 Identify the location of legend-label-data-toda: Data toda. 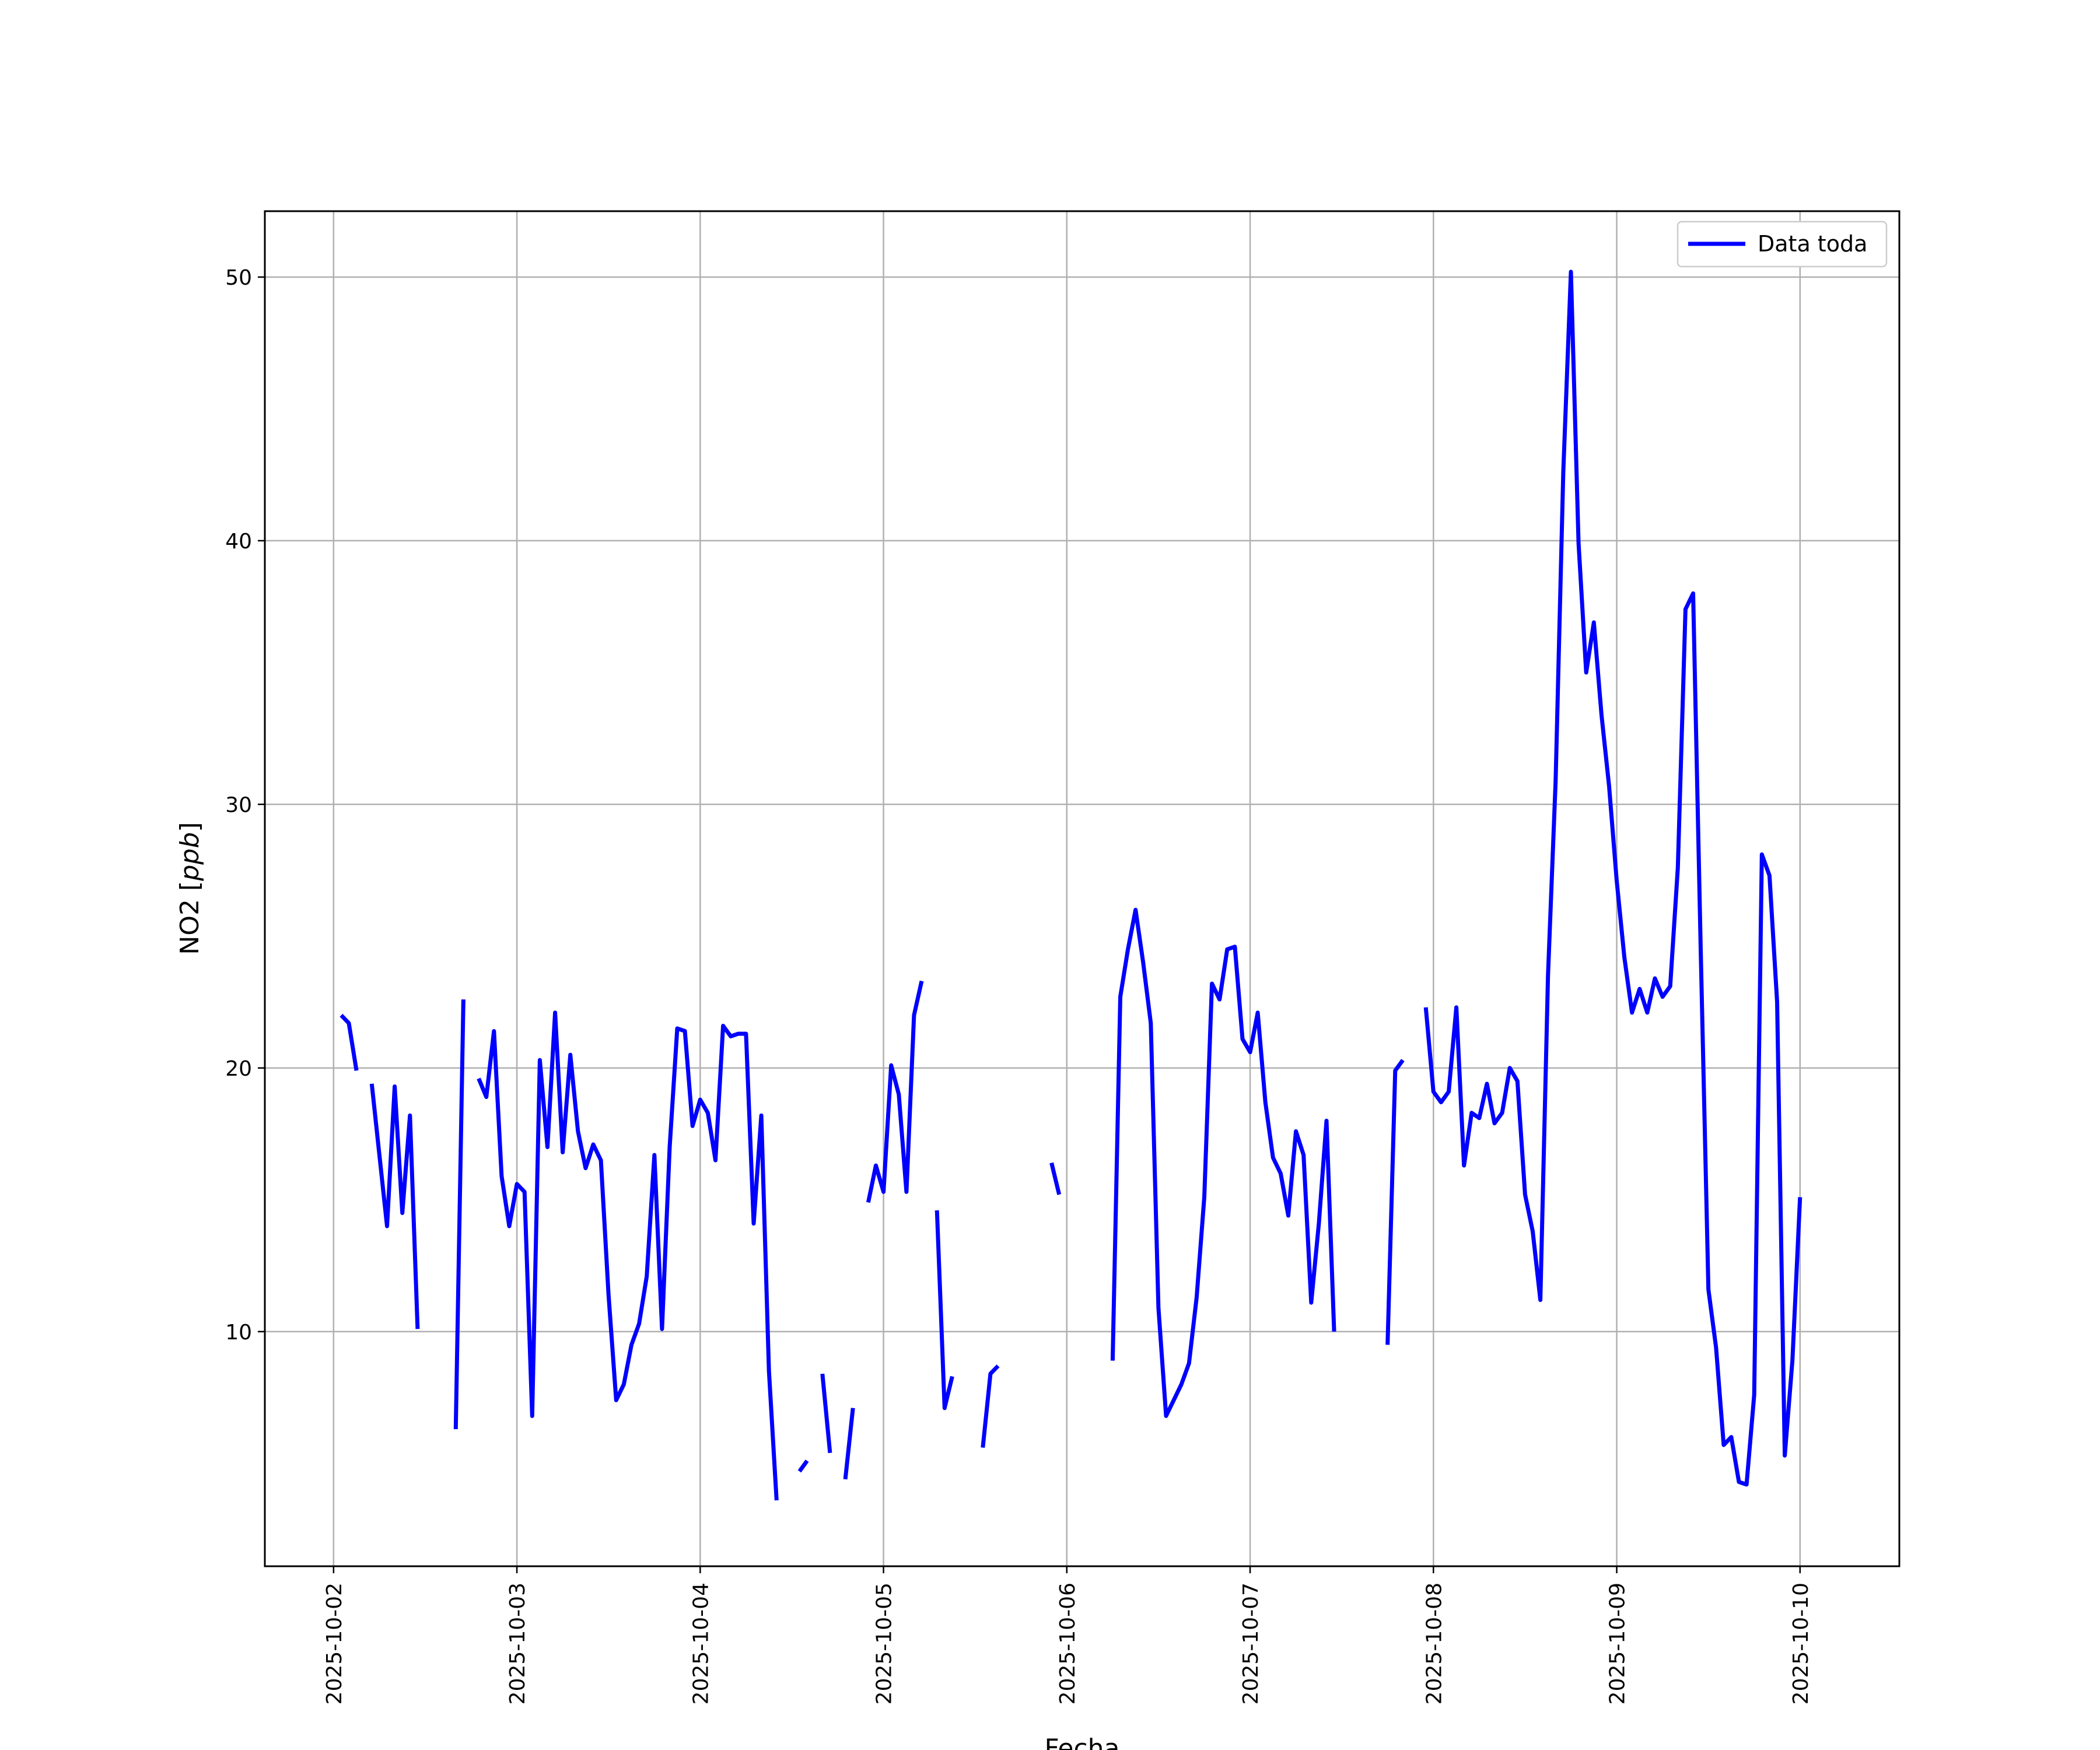
(1812, 244).